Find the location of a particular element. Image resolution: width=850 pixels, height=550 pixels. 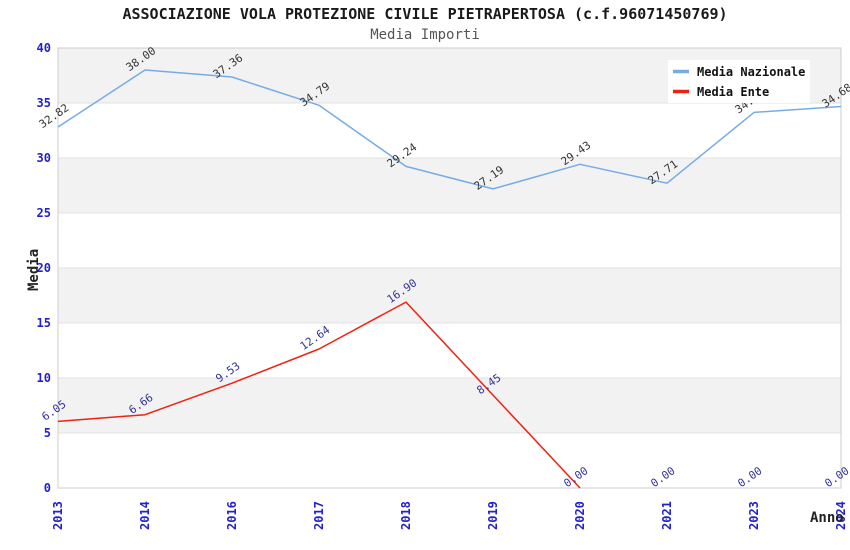

x-tick-label: 2020 is located at coordinates (580, 515).